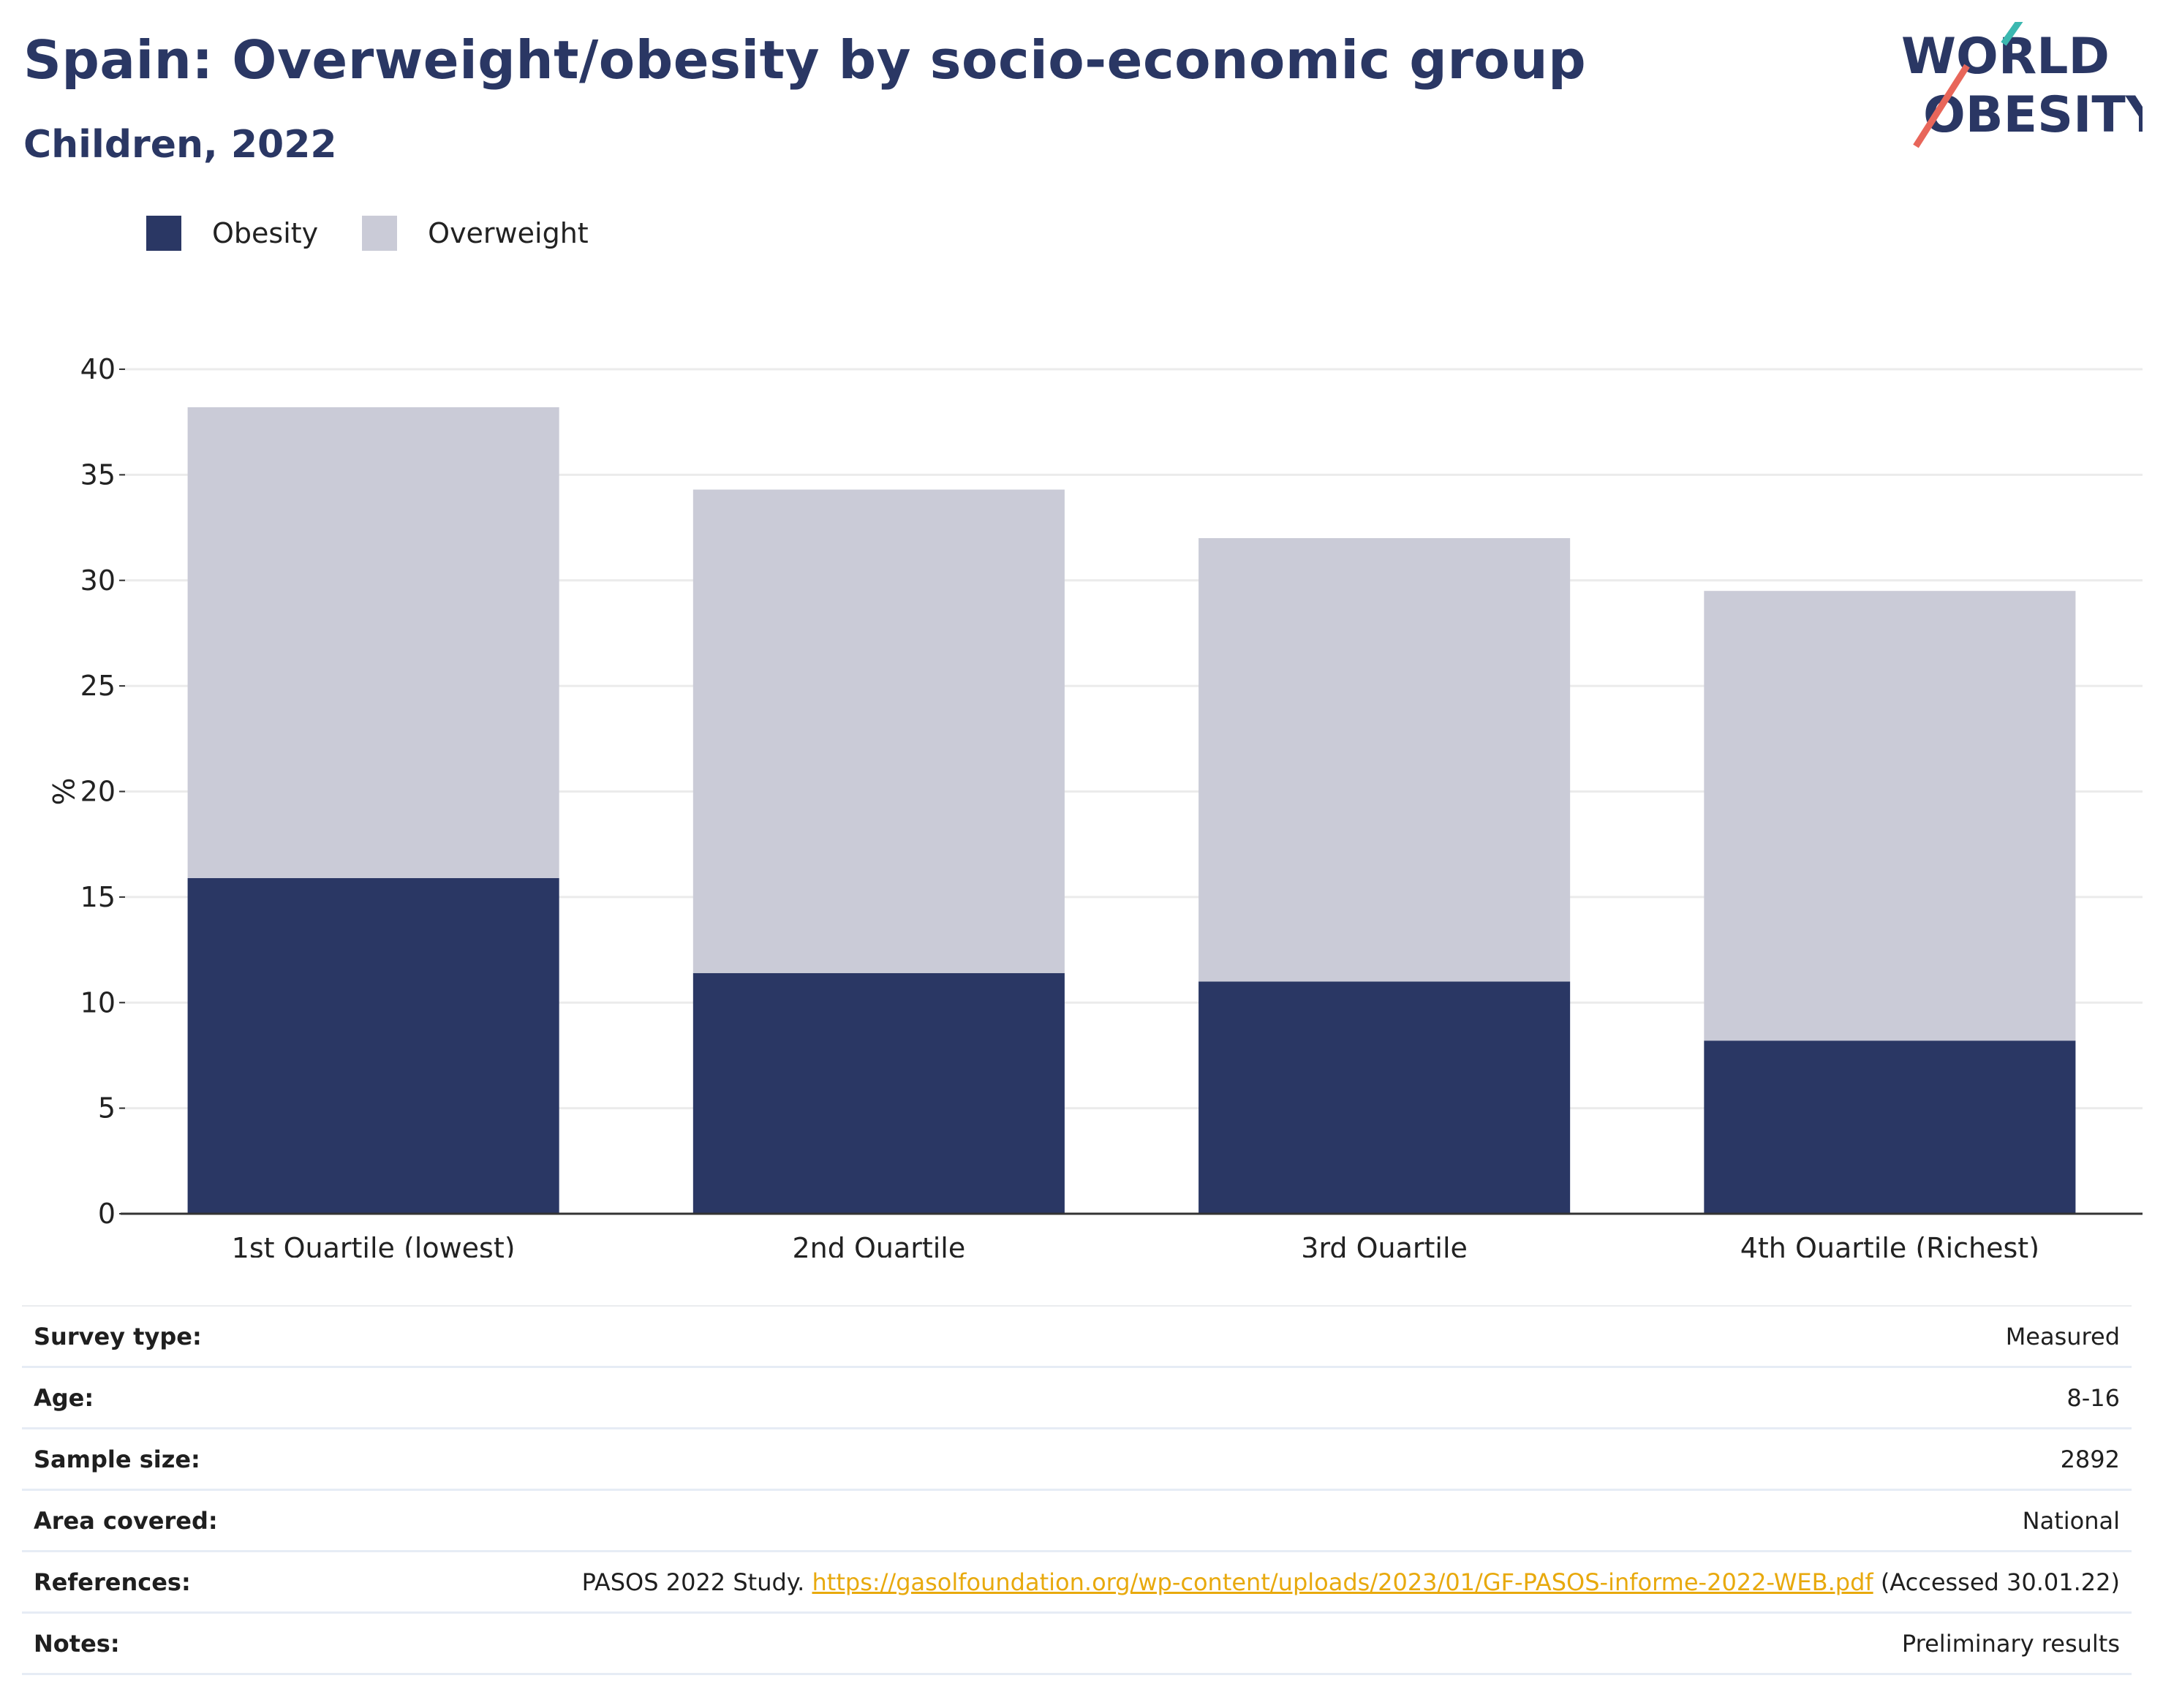 The width and height of the screenshot is (2163, 1708). I want to click on legend-item-overweight: Overweight, so click(475, 233).